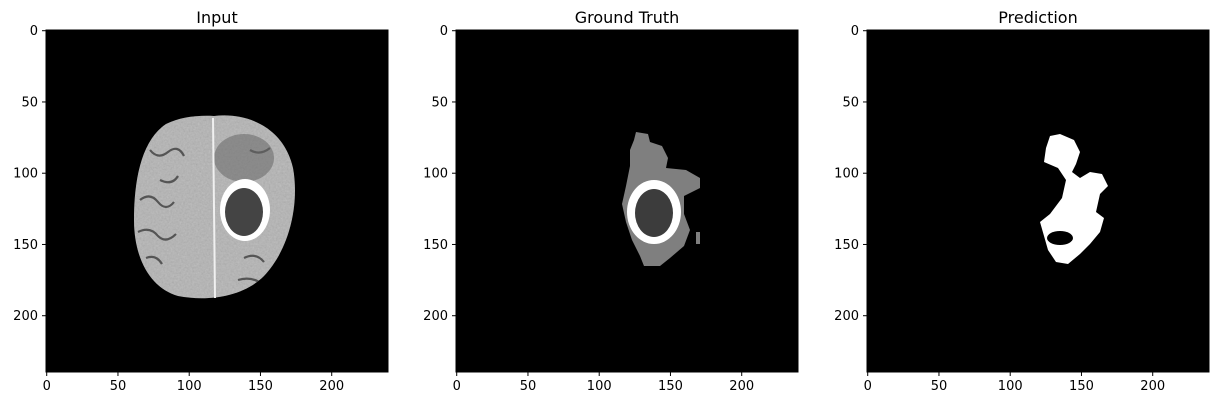 This screenshot has height=407, width=1222. What do you see at coordinates (698, 238) in the screenshot?
I see `edema-fragment` at bounding box center [698, 238].